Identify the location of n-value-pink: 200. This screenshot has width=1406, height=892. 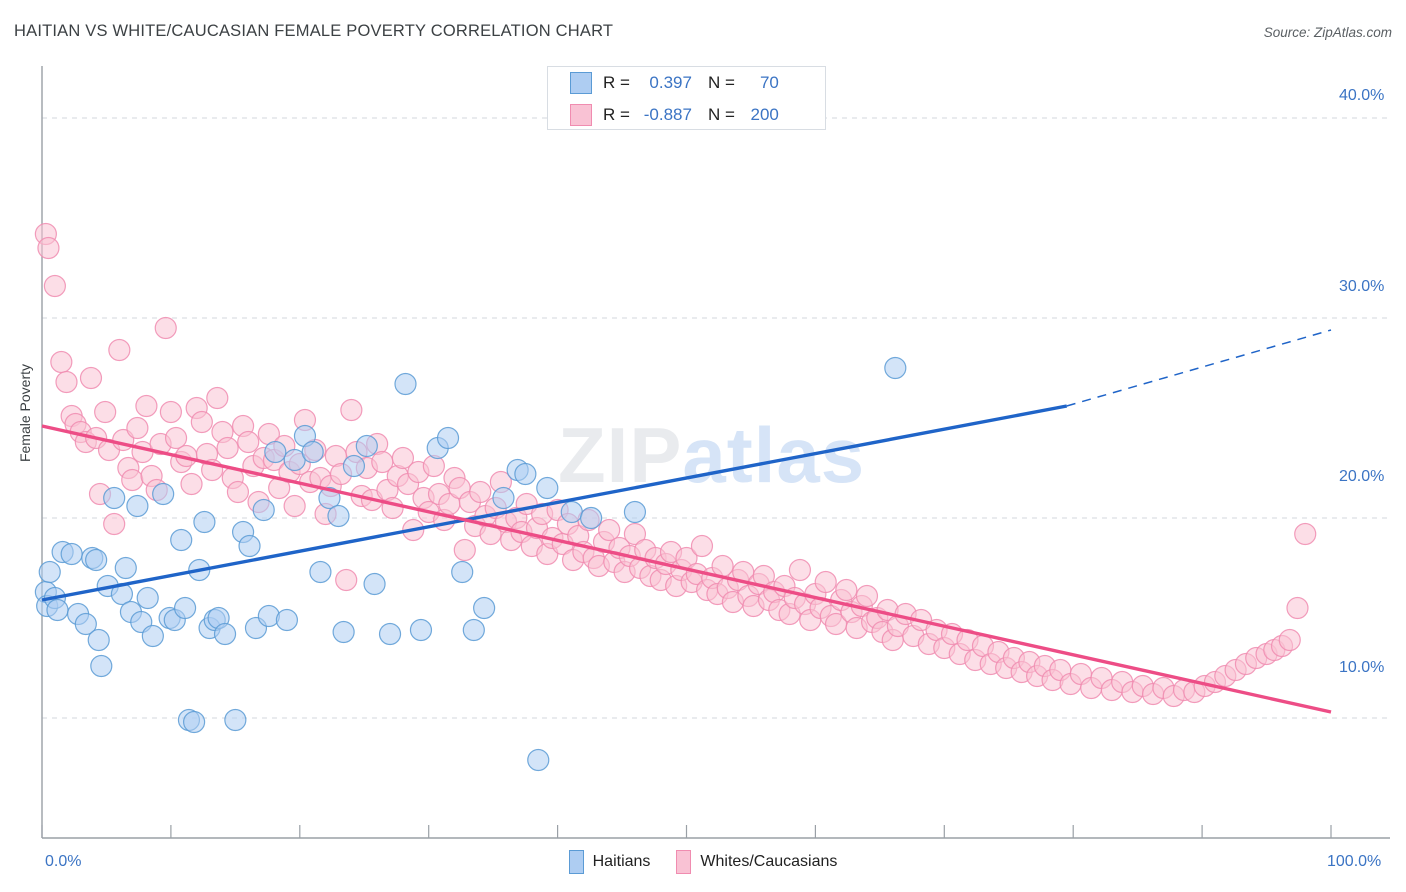
(764, 114).